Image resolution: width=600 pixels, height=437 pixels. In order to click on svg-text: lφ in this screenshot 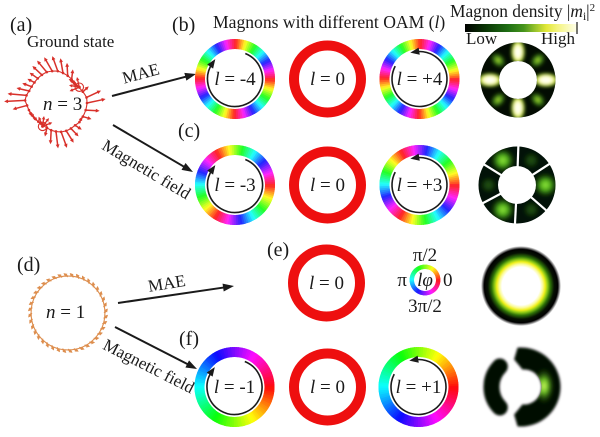, I will do `click(425, 280)`.